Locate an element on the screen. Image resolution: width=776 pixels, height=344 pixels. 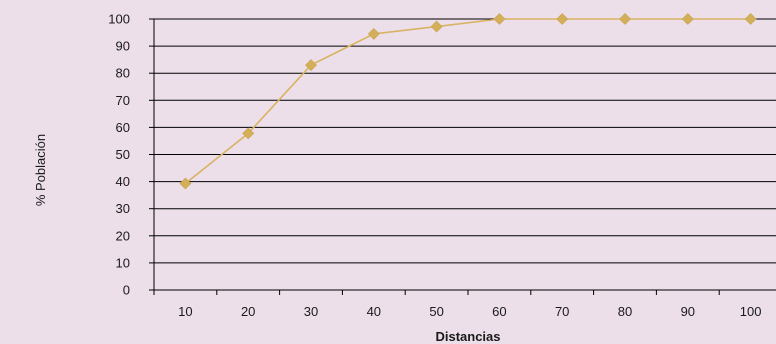
x-tick-label: 30 is located at coordinates (311, 311).